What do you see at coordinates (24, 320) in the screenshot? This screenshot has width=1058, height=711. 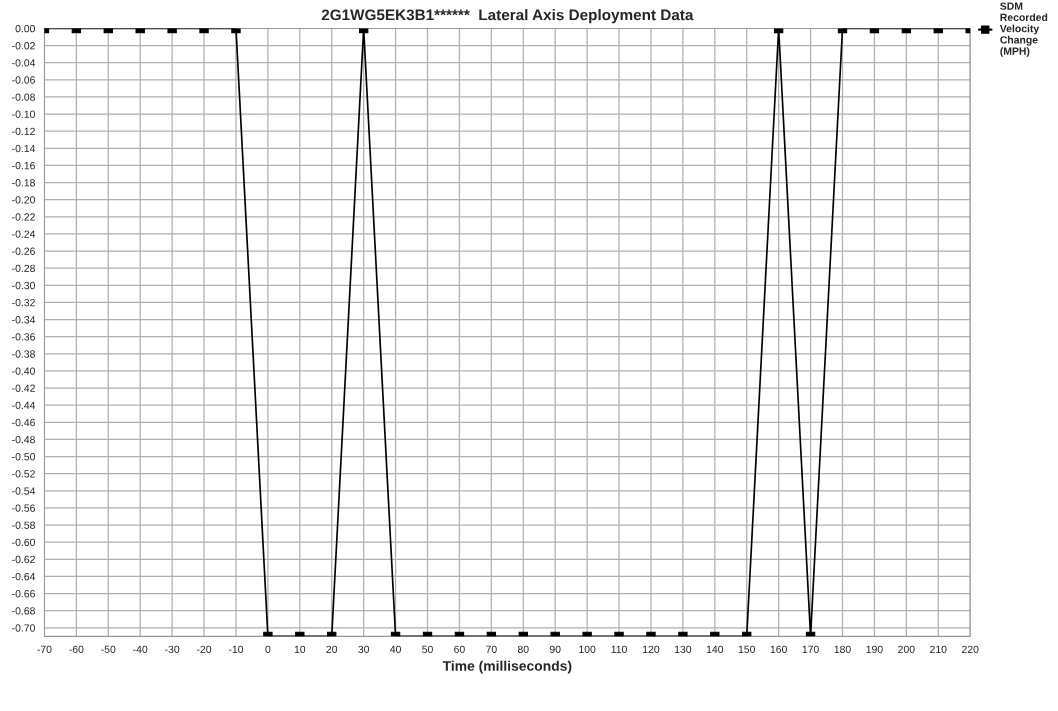 I see `y-tick-label: -0.34` at bounding box center [24, 320].